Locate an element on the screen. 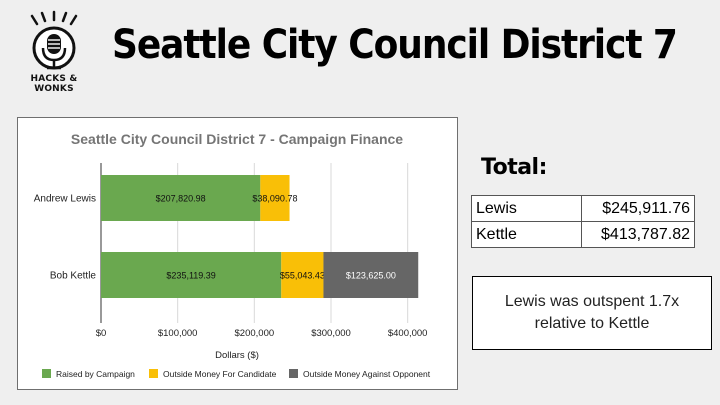  x-tick-label: $0 is located at coordinates (101, 333).